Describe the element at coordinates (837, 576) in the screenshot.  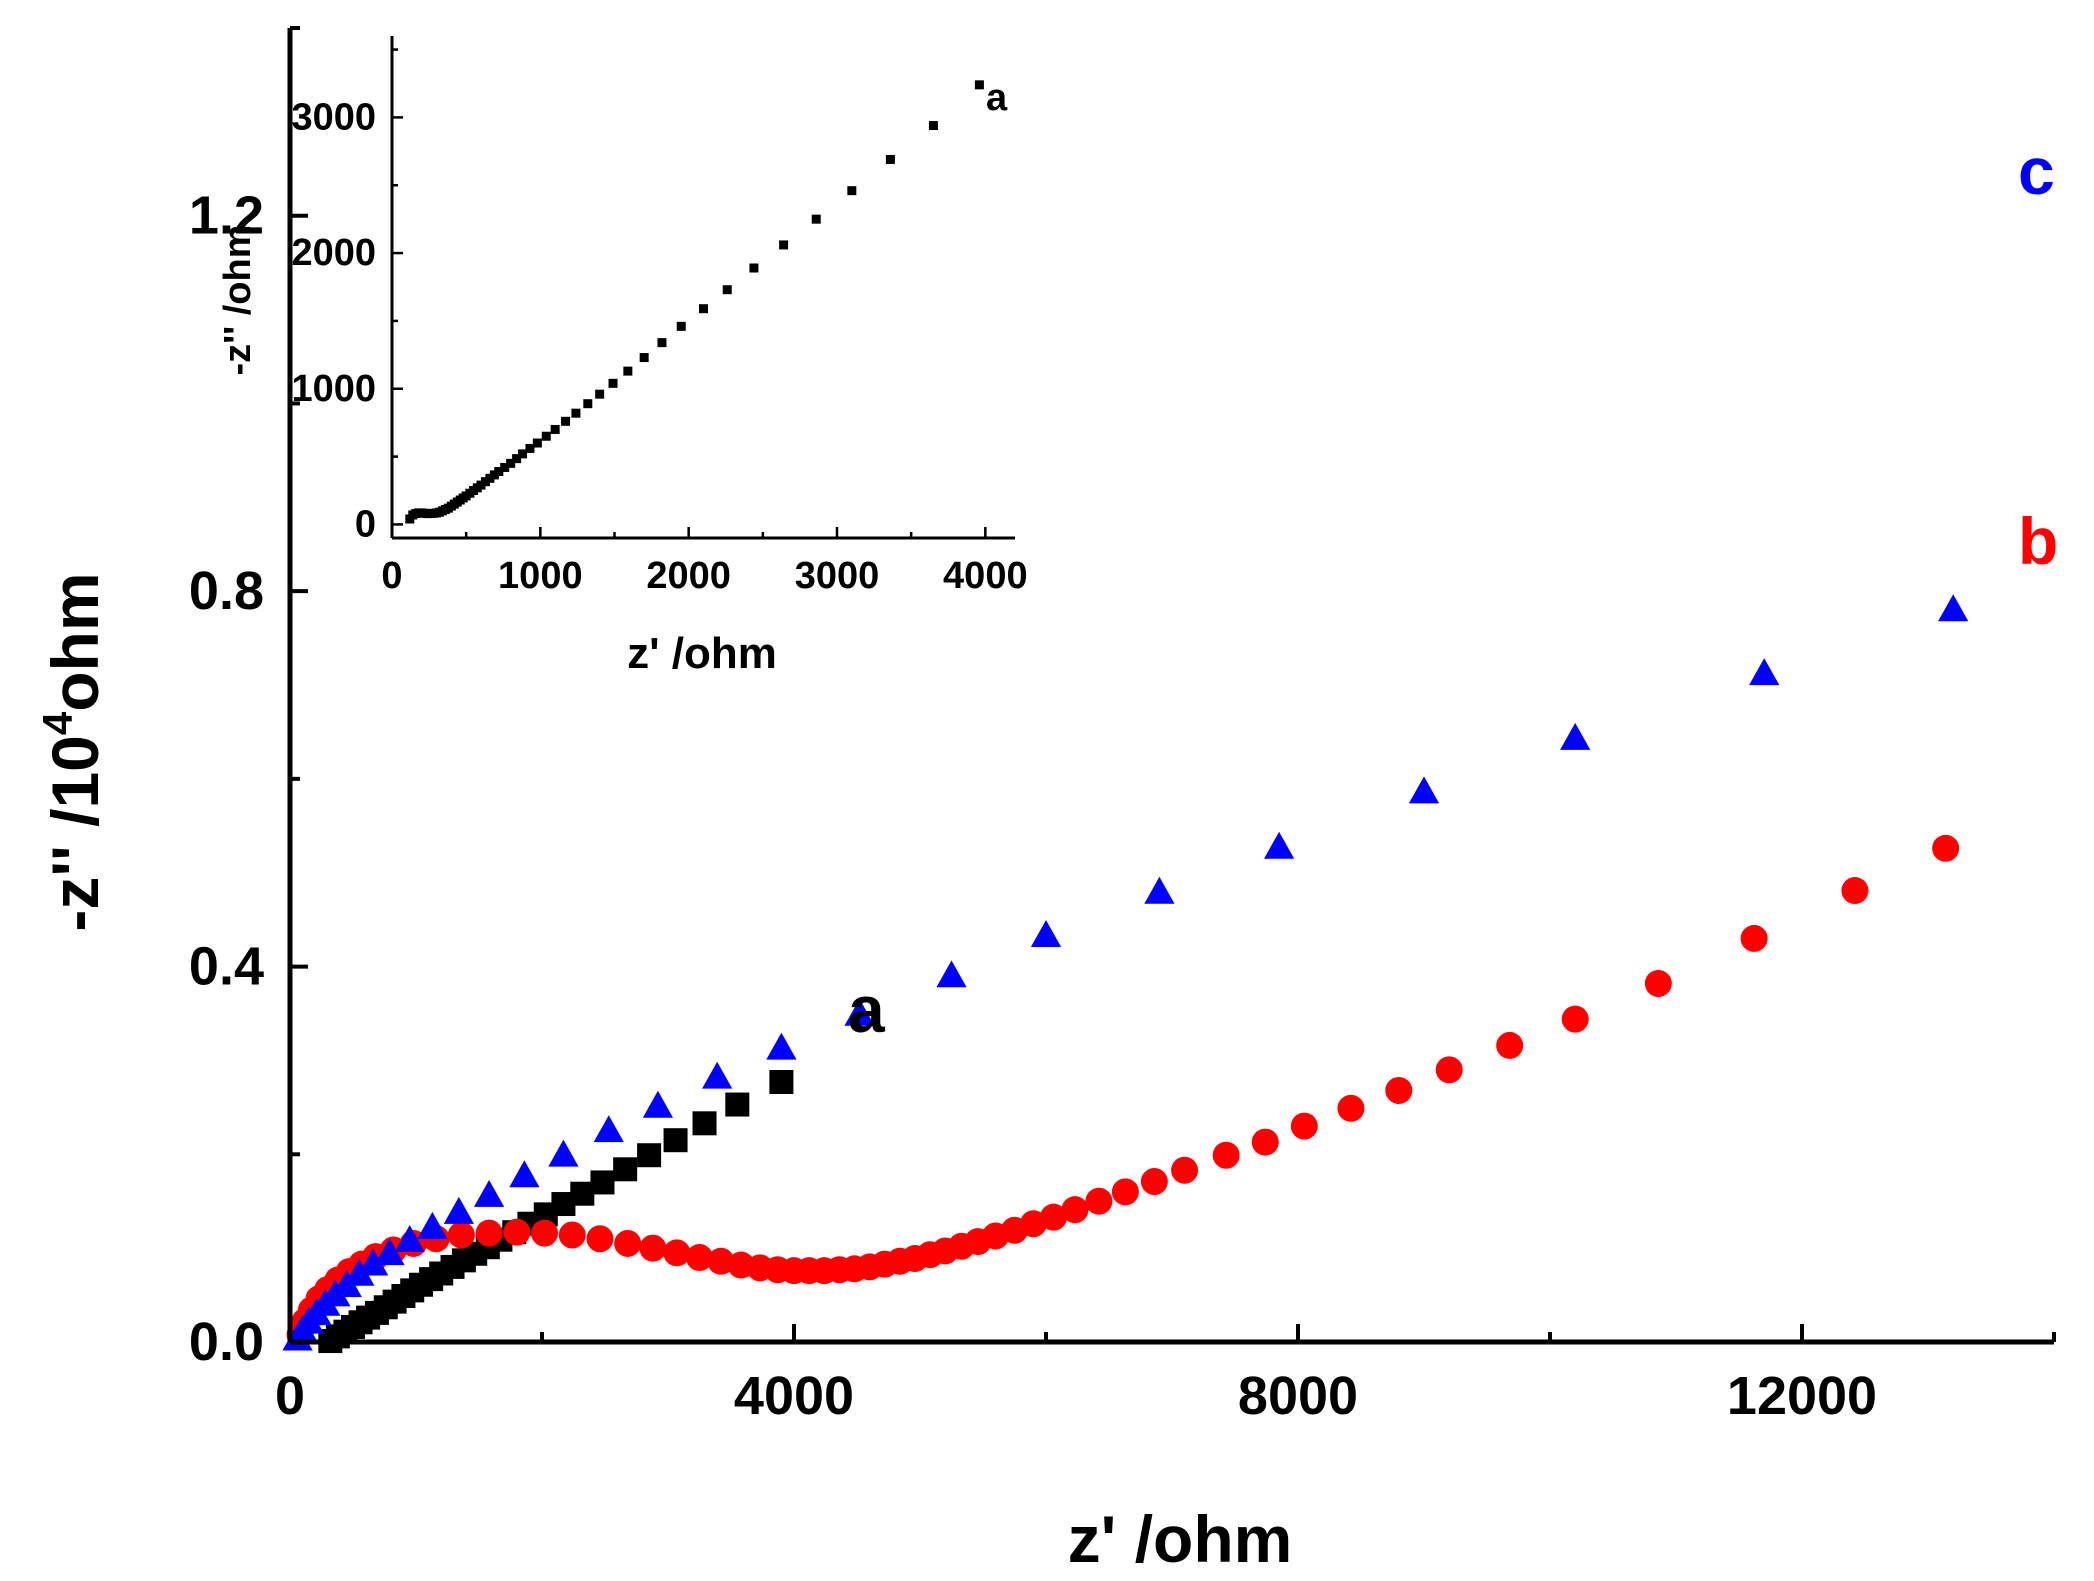
I see `inset-x-tick-label: 3000` at that location.